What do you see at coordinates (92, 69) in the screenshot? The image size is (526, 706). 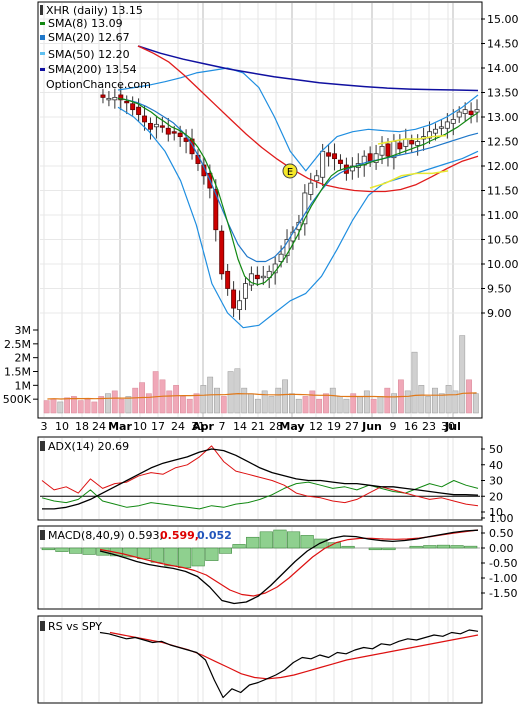 I see `legend-sma200: SMA(200) 13.54` at bounding box center [92, 69].